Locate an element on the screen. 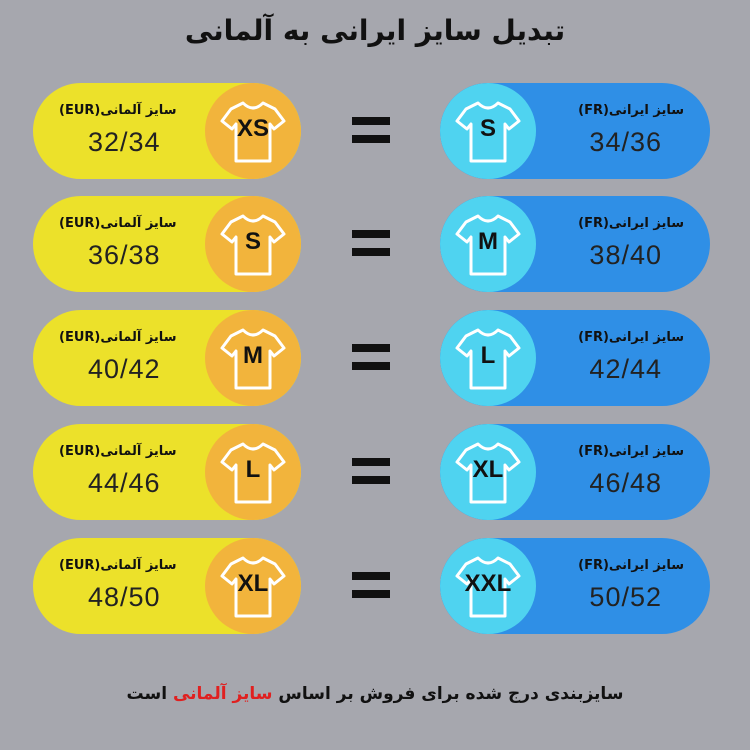 The height and width of the screenshot is (750, 750). iranian-size-letter: XL is located at coordinates (488, 469).